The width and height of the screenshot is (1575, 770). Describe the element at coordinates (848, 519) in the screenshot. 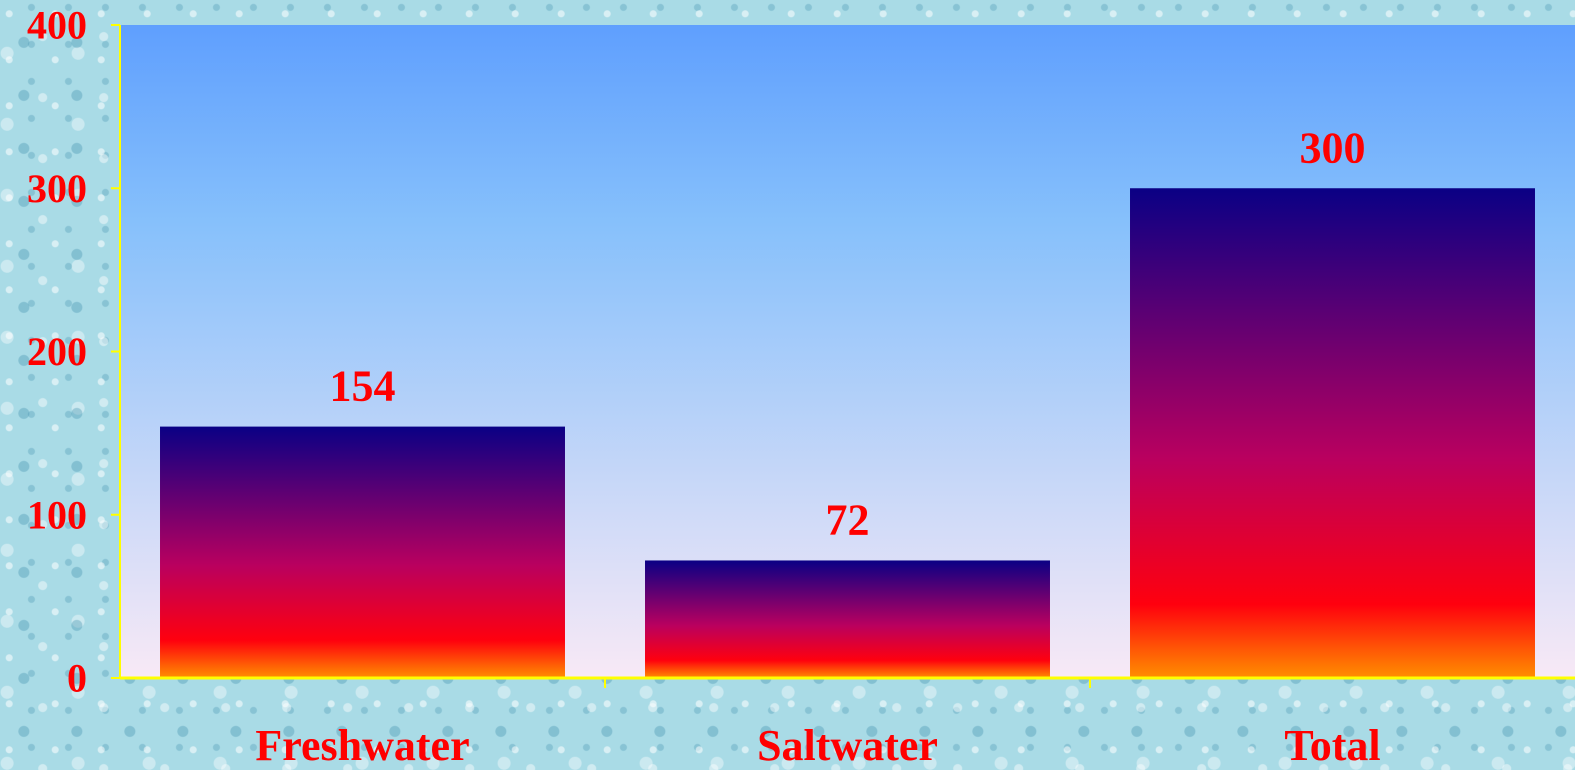

I see `data-label-saltwater: 72` at that location.